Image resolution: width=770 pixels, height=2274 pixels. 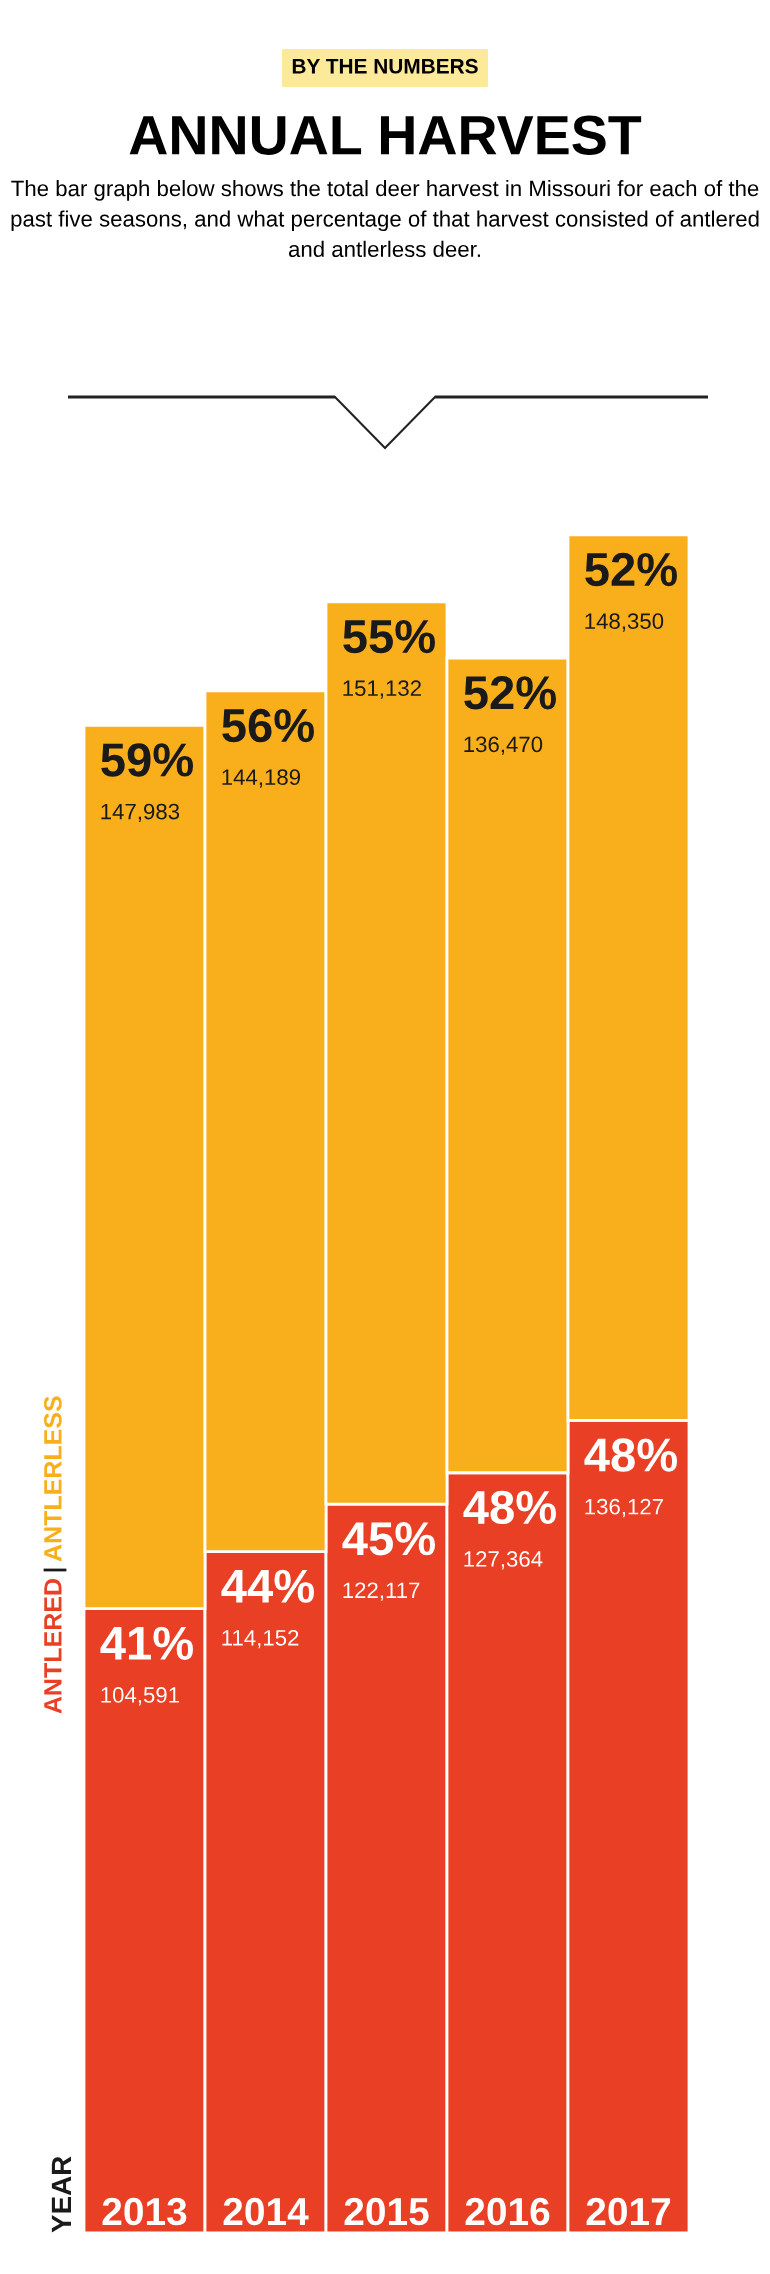 What do you see at coordinates (266, 2211) in the screenshot?
I see `x-tick-label: 2014` at bounding box center [266, 2211].